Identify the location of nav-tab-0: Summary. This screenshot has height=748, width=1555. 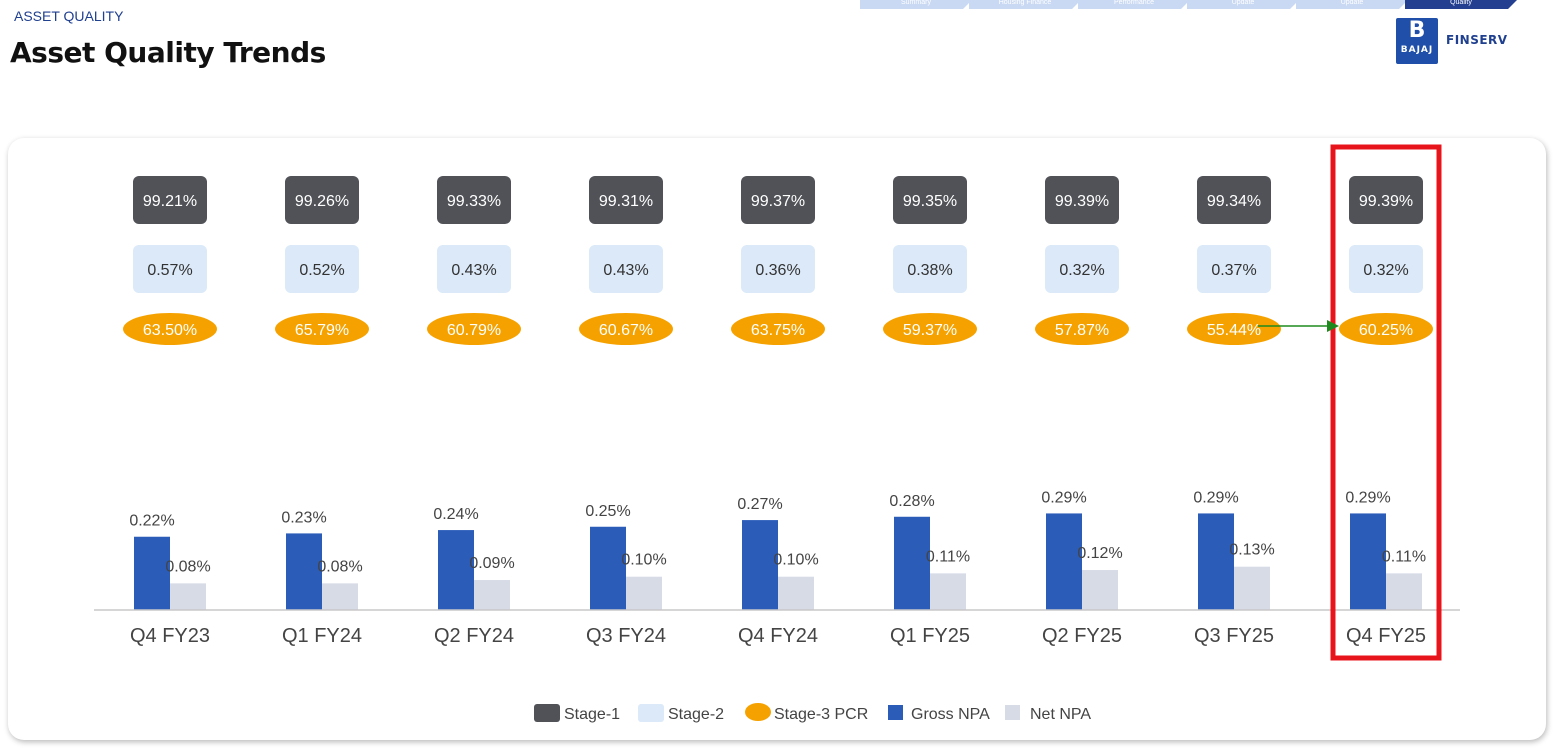
(916, 4).